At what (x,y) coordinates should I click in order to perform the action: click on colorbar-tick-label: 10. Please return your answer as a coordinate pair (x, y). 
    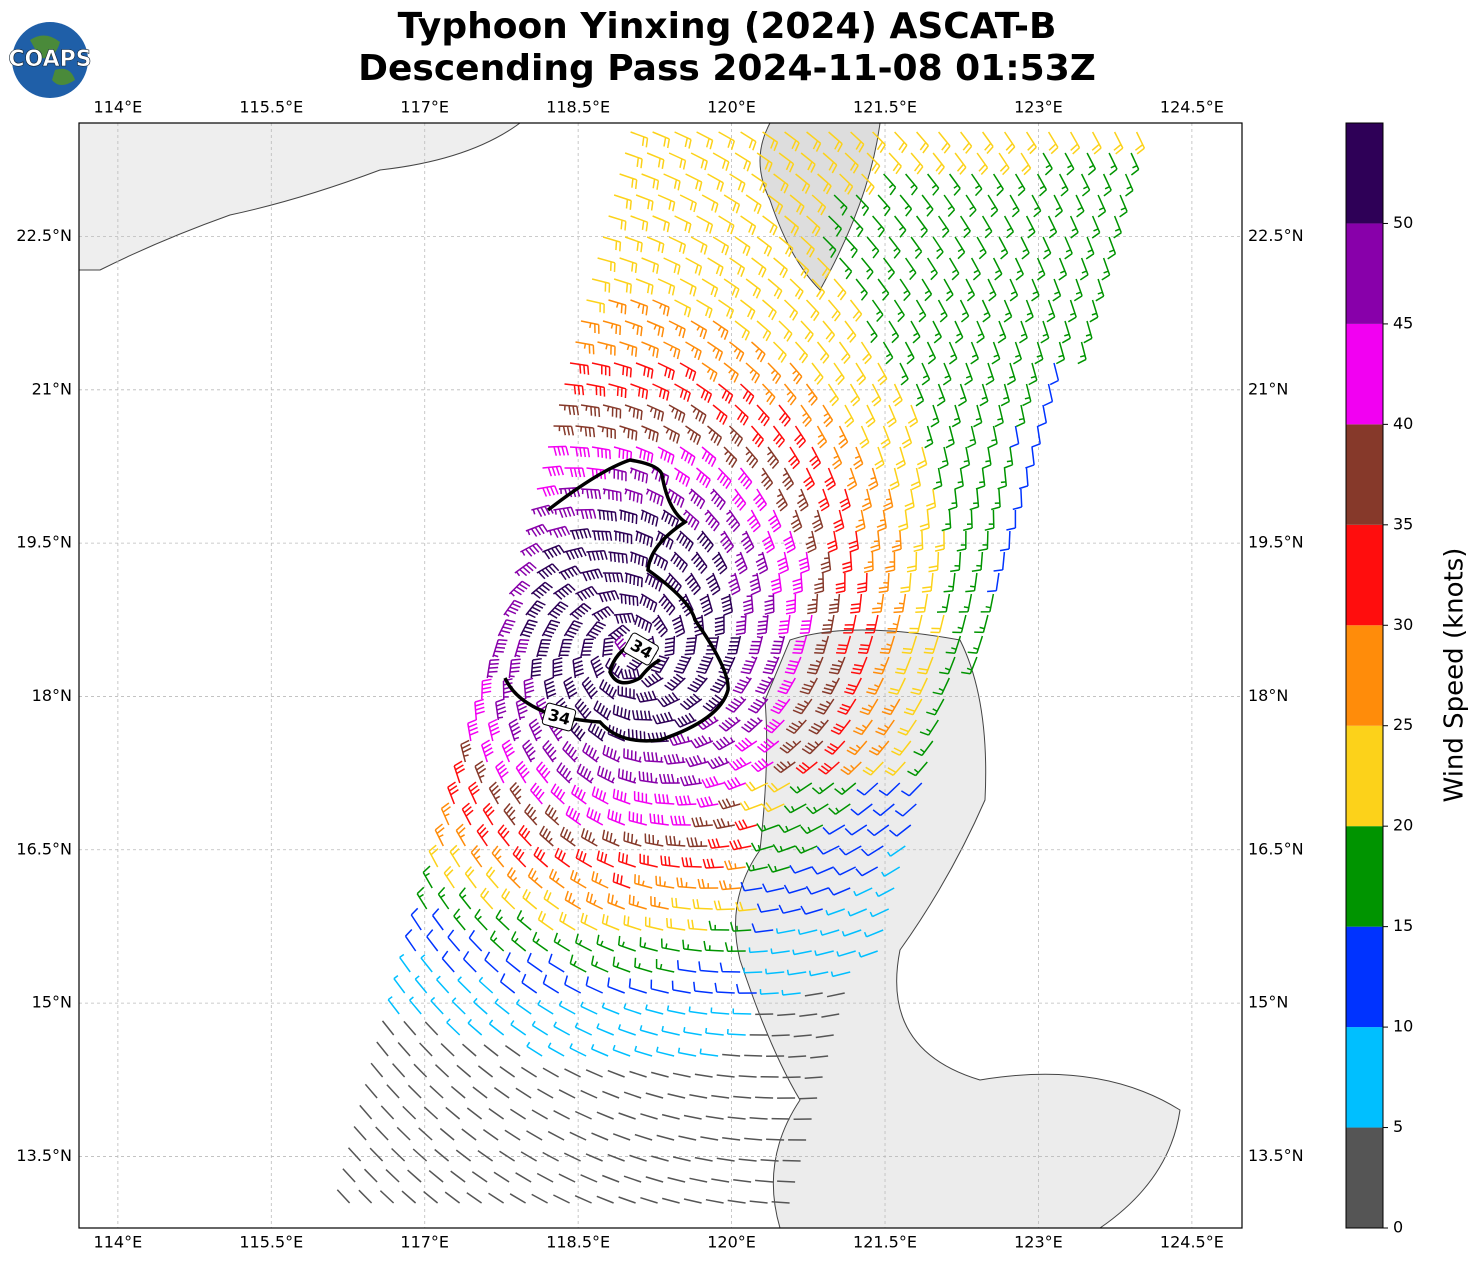
    Looking at the image, I should click on (1403, 1026).